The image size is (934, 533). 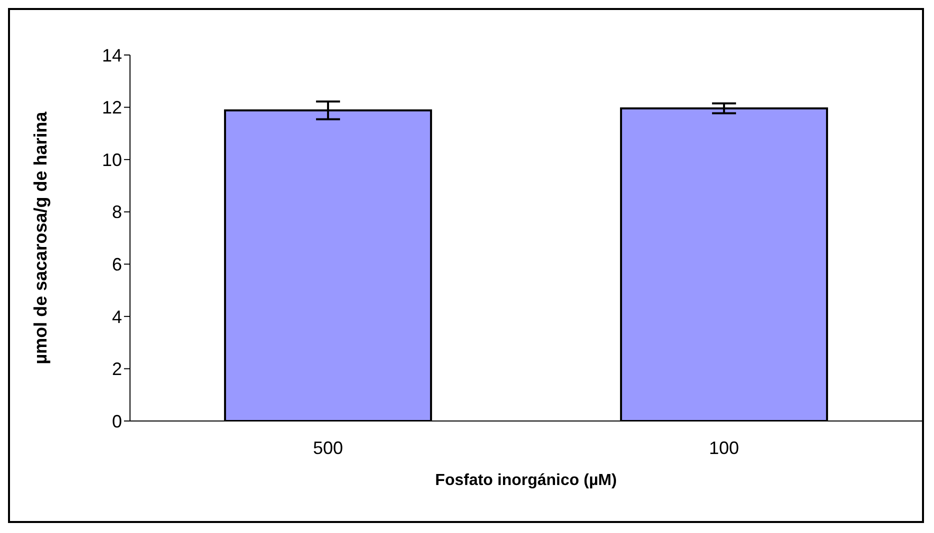 What do you see at coordinates (117, 212) in the screenshot?
I see `y-tick-label: 8` at bounding box center [117, 212].